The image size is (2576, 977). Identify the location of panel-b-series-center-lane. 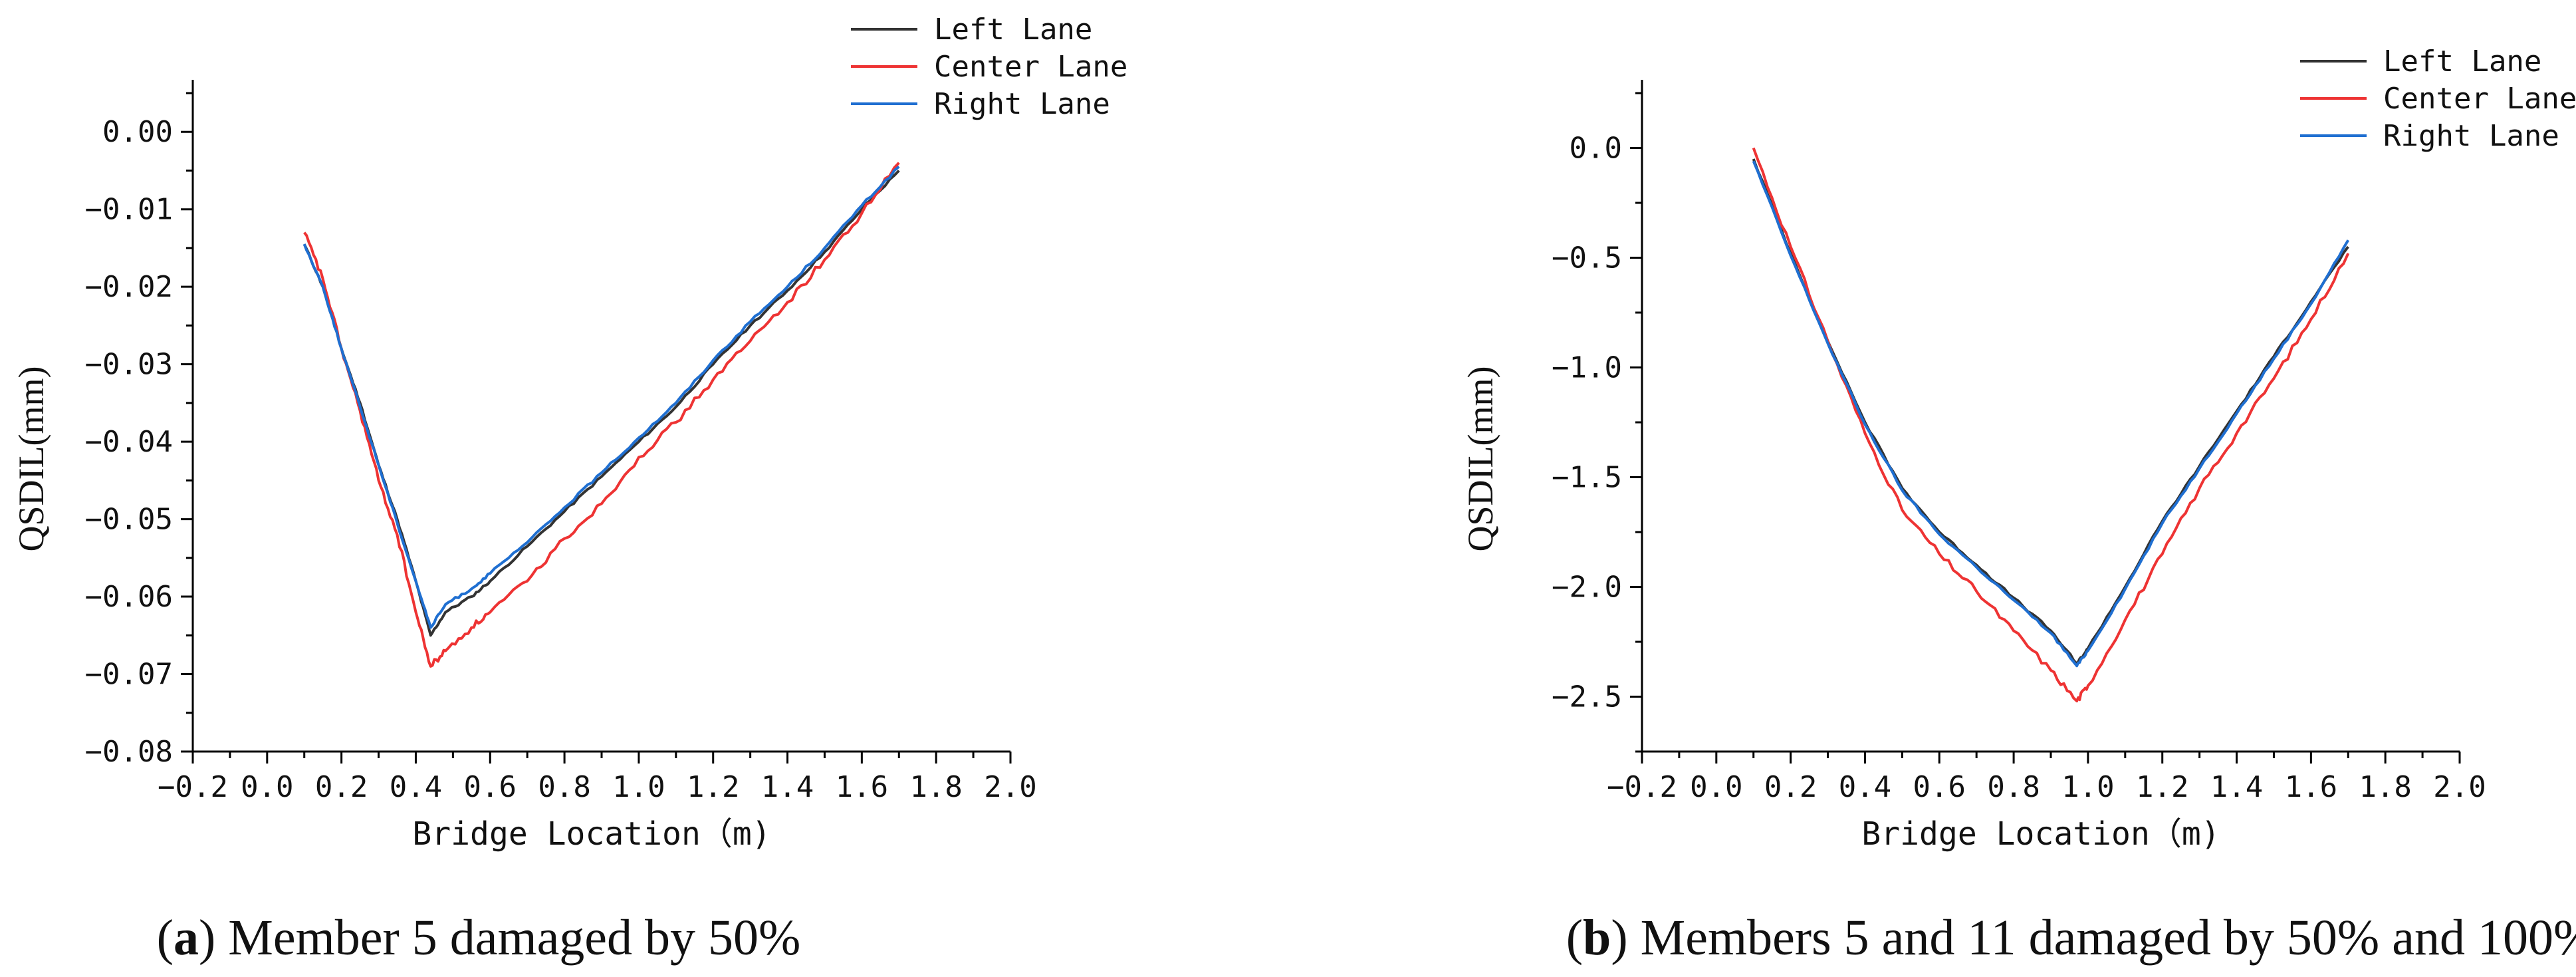
(2051, 425).